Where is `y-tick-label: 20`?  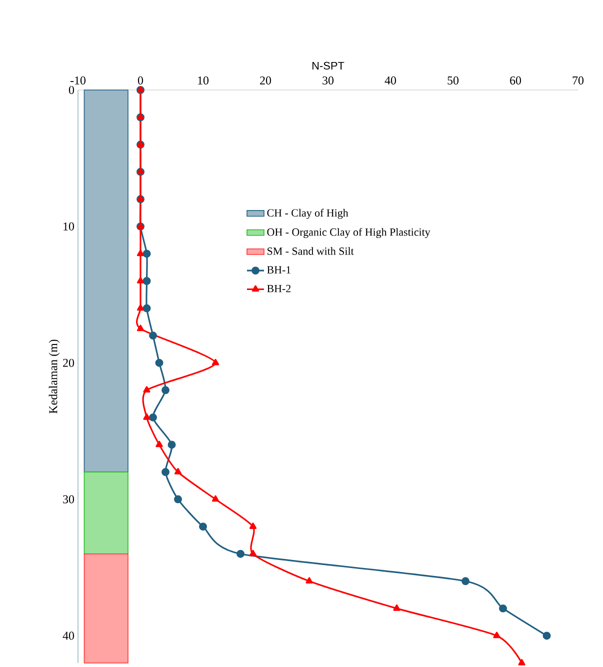 y-tick-label: 20 is located at coordinates (68, 362).